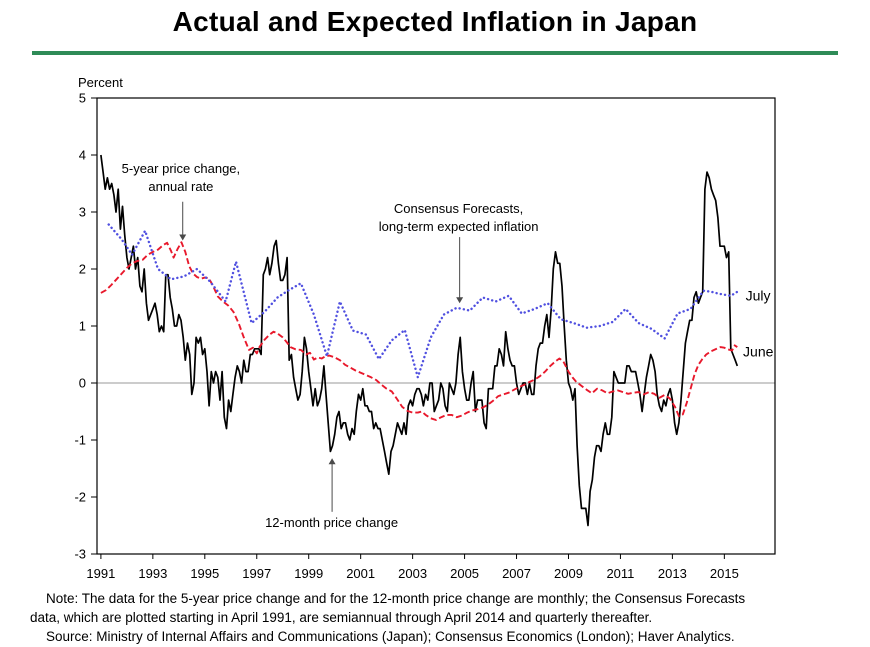 The width and height of the screenshot is (870, 647). I want to click on annotation-text: 12-month price change, so click(331, 522).